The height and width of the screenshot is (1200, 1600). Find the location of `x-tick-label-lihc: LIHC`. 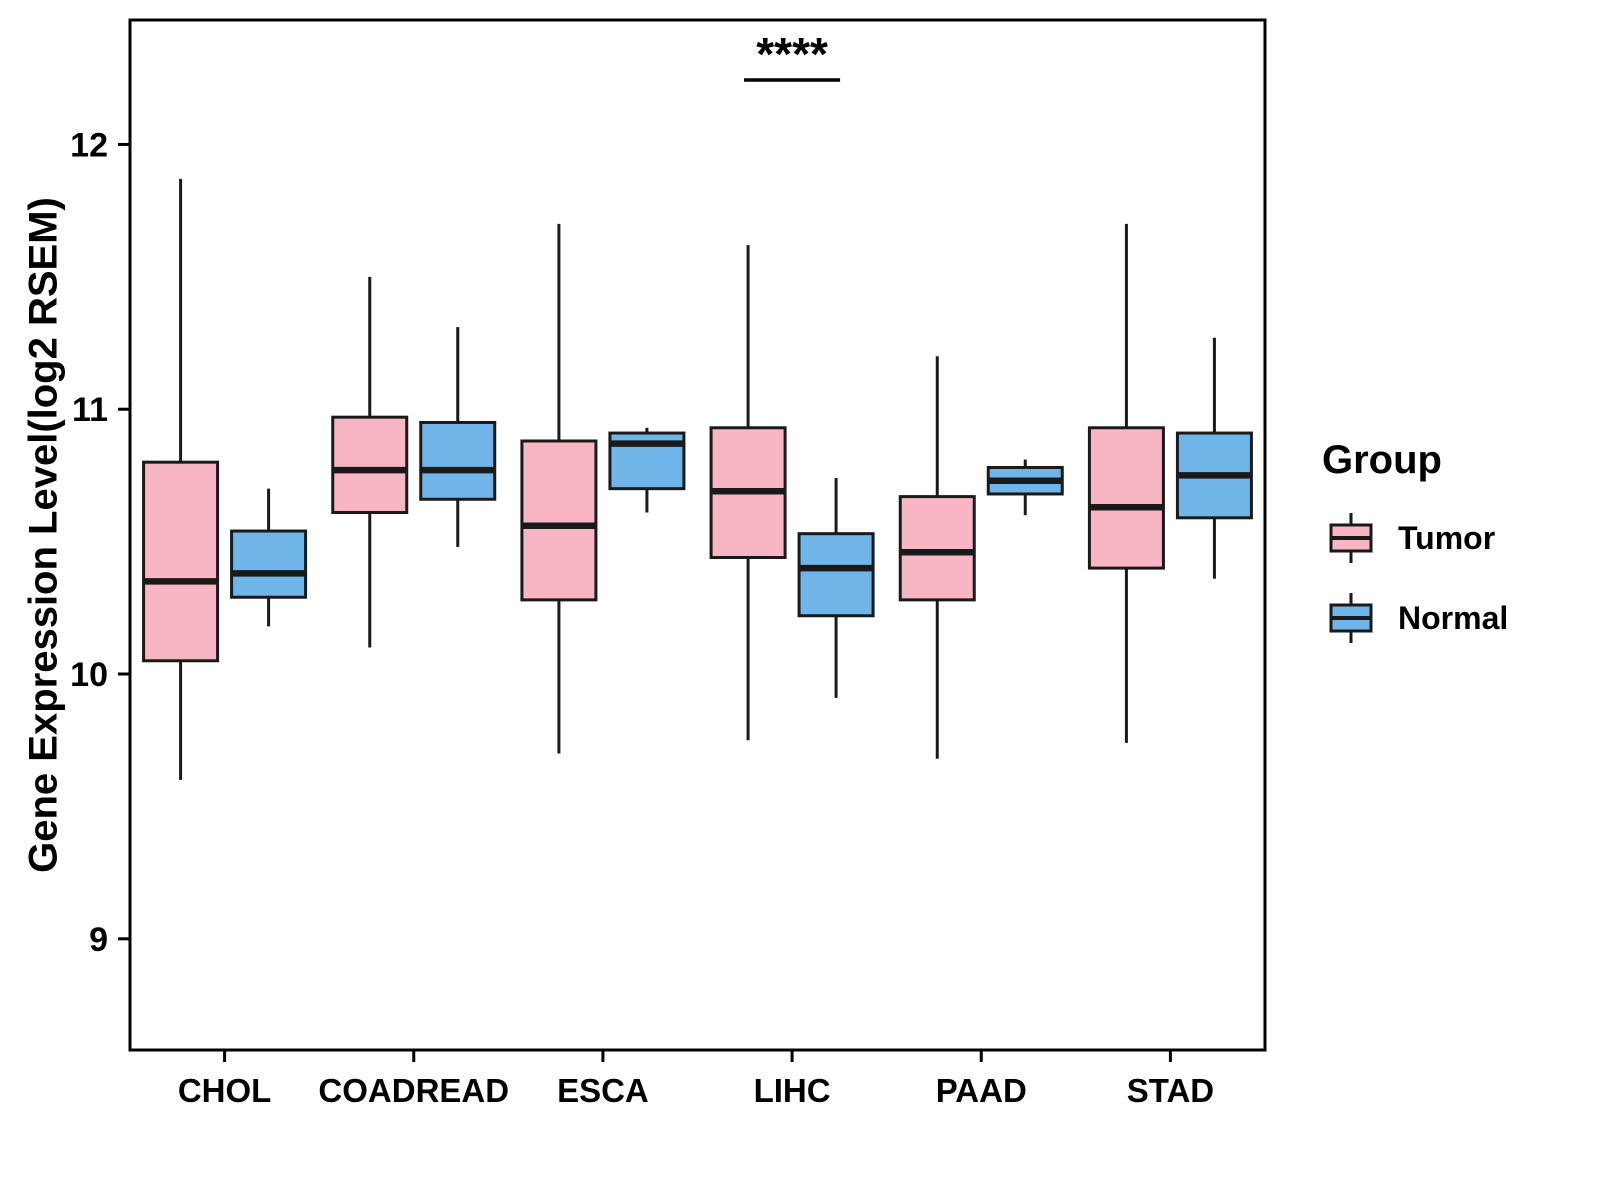

x-tick-label-lihc: LIHC is located at coordinates (792, 1090).